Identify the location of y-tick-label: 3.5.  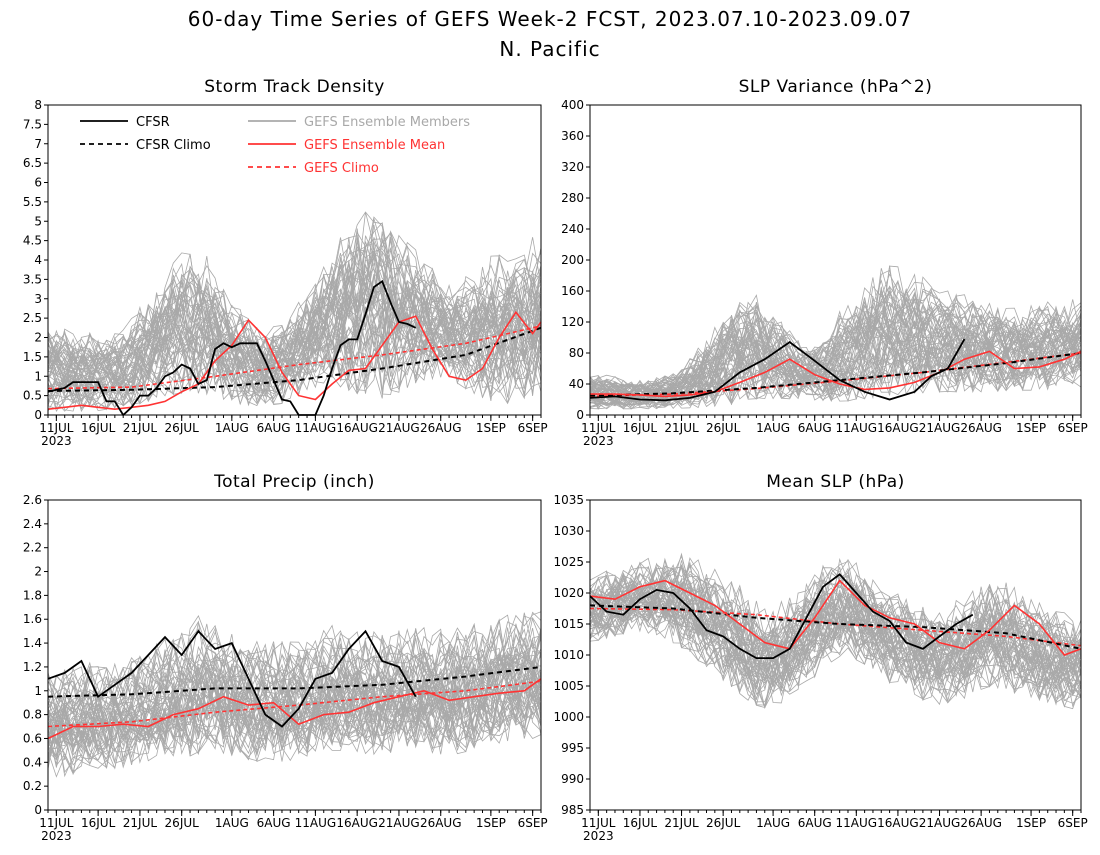
(32, 279).